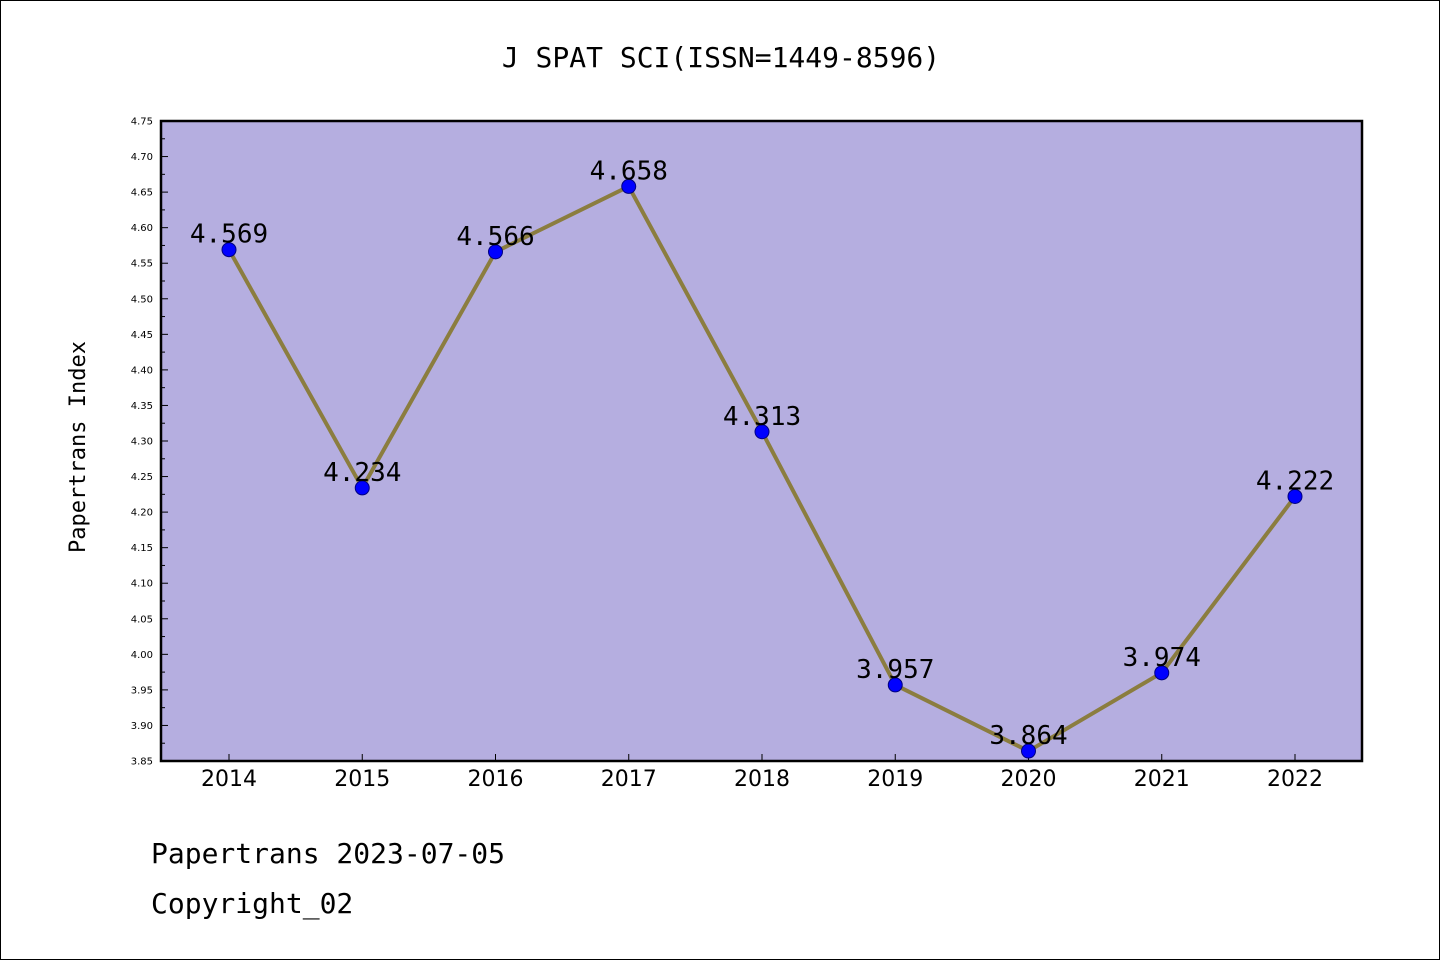  I want to click on x-tick-label: 2014, so click(229, 779).